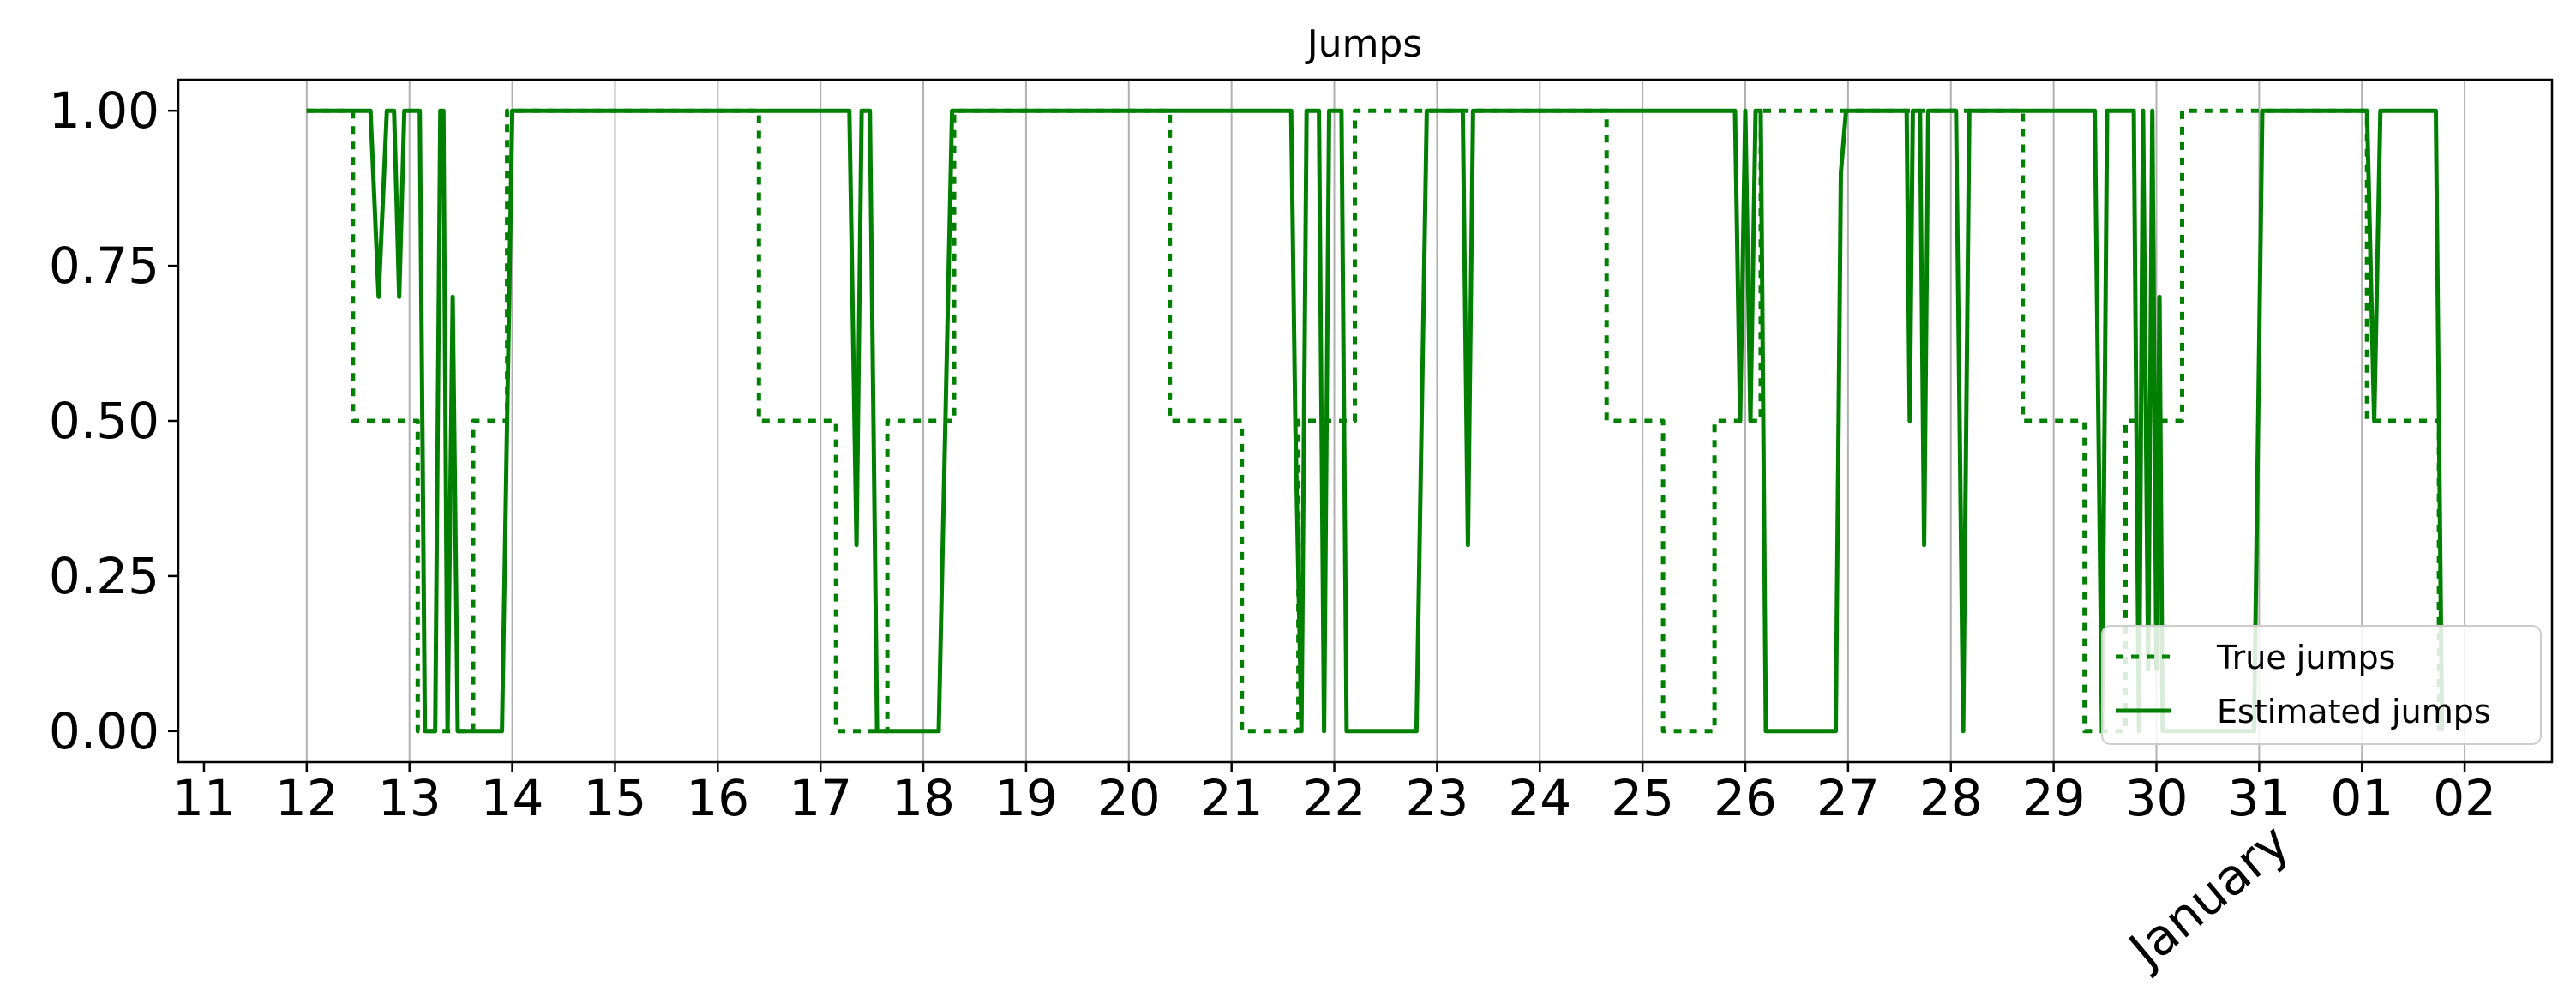 The height and width of the screenshot is (1003, 2576). What do you see at coordinates (104, 731) in the screenshot?
I see `y-tick-label-0.00: 0.00` at bounding box center [104, 731].